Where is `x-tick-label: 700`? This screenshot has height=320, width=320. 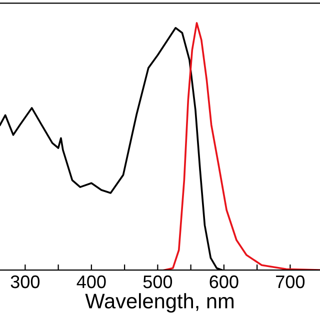 x-tick-label: 700 is located at coordinates (290, 281).